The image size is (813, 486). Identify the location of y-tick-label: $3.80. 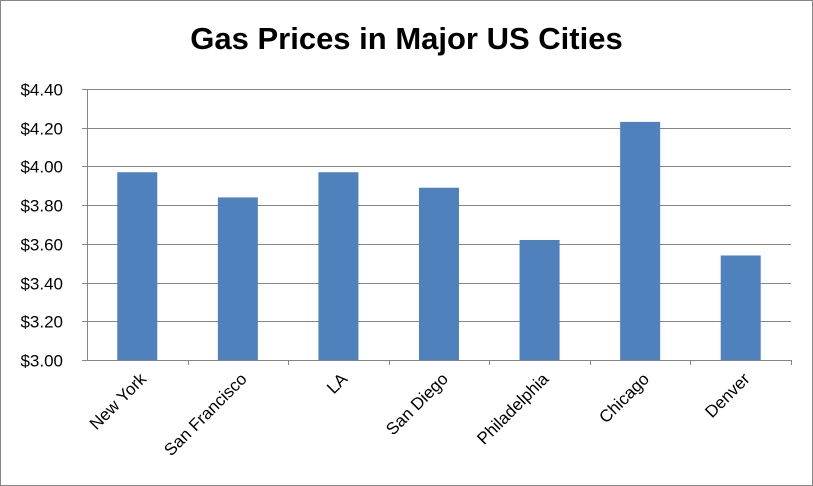
(41, 206).